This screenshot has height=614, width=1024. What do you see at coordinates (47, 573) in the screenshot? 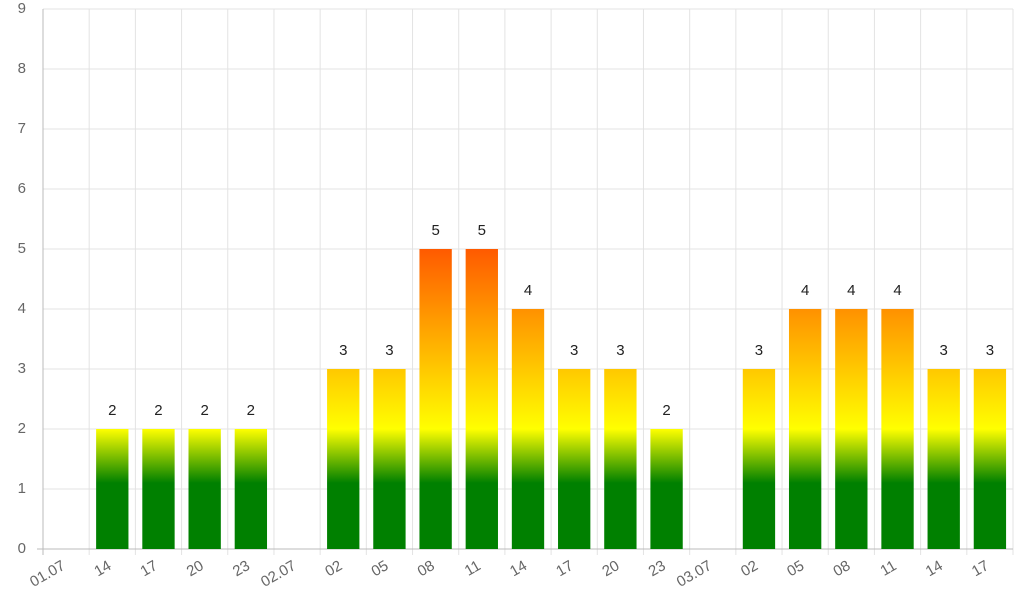
I see `x-tick-label: 01.07` at bounding box center [47, 573].